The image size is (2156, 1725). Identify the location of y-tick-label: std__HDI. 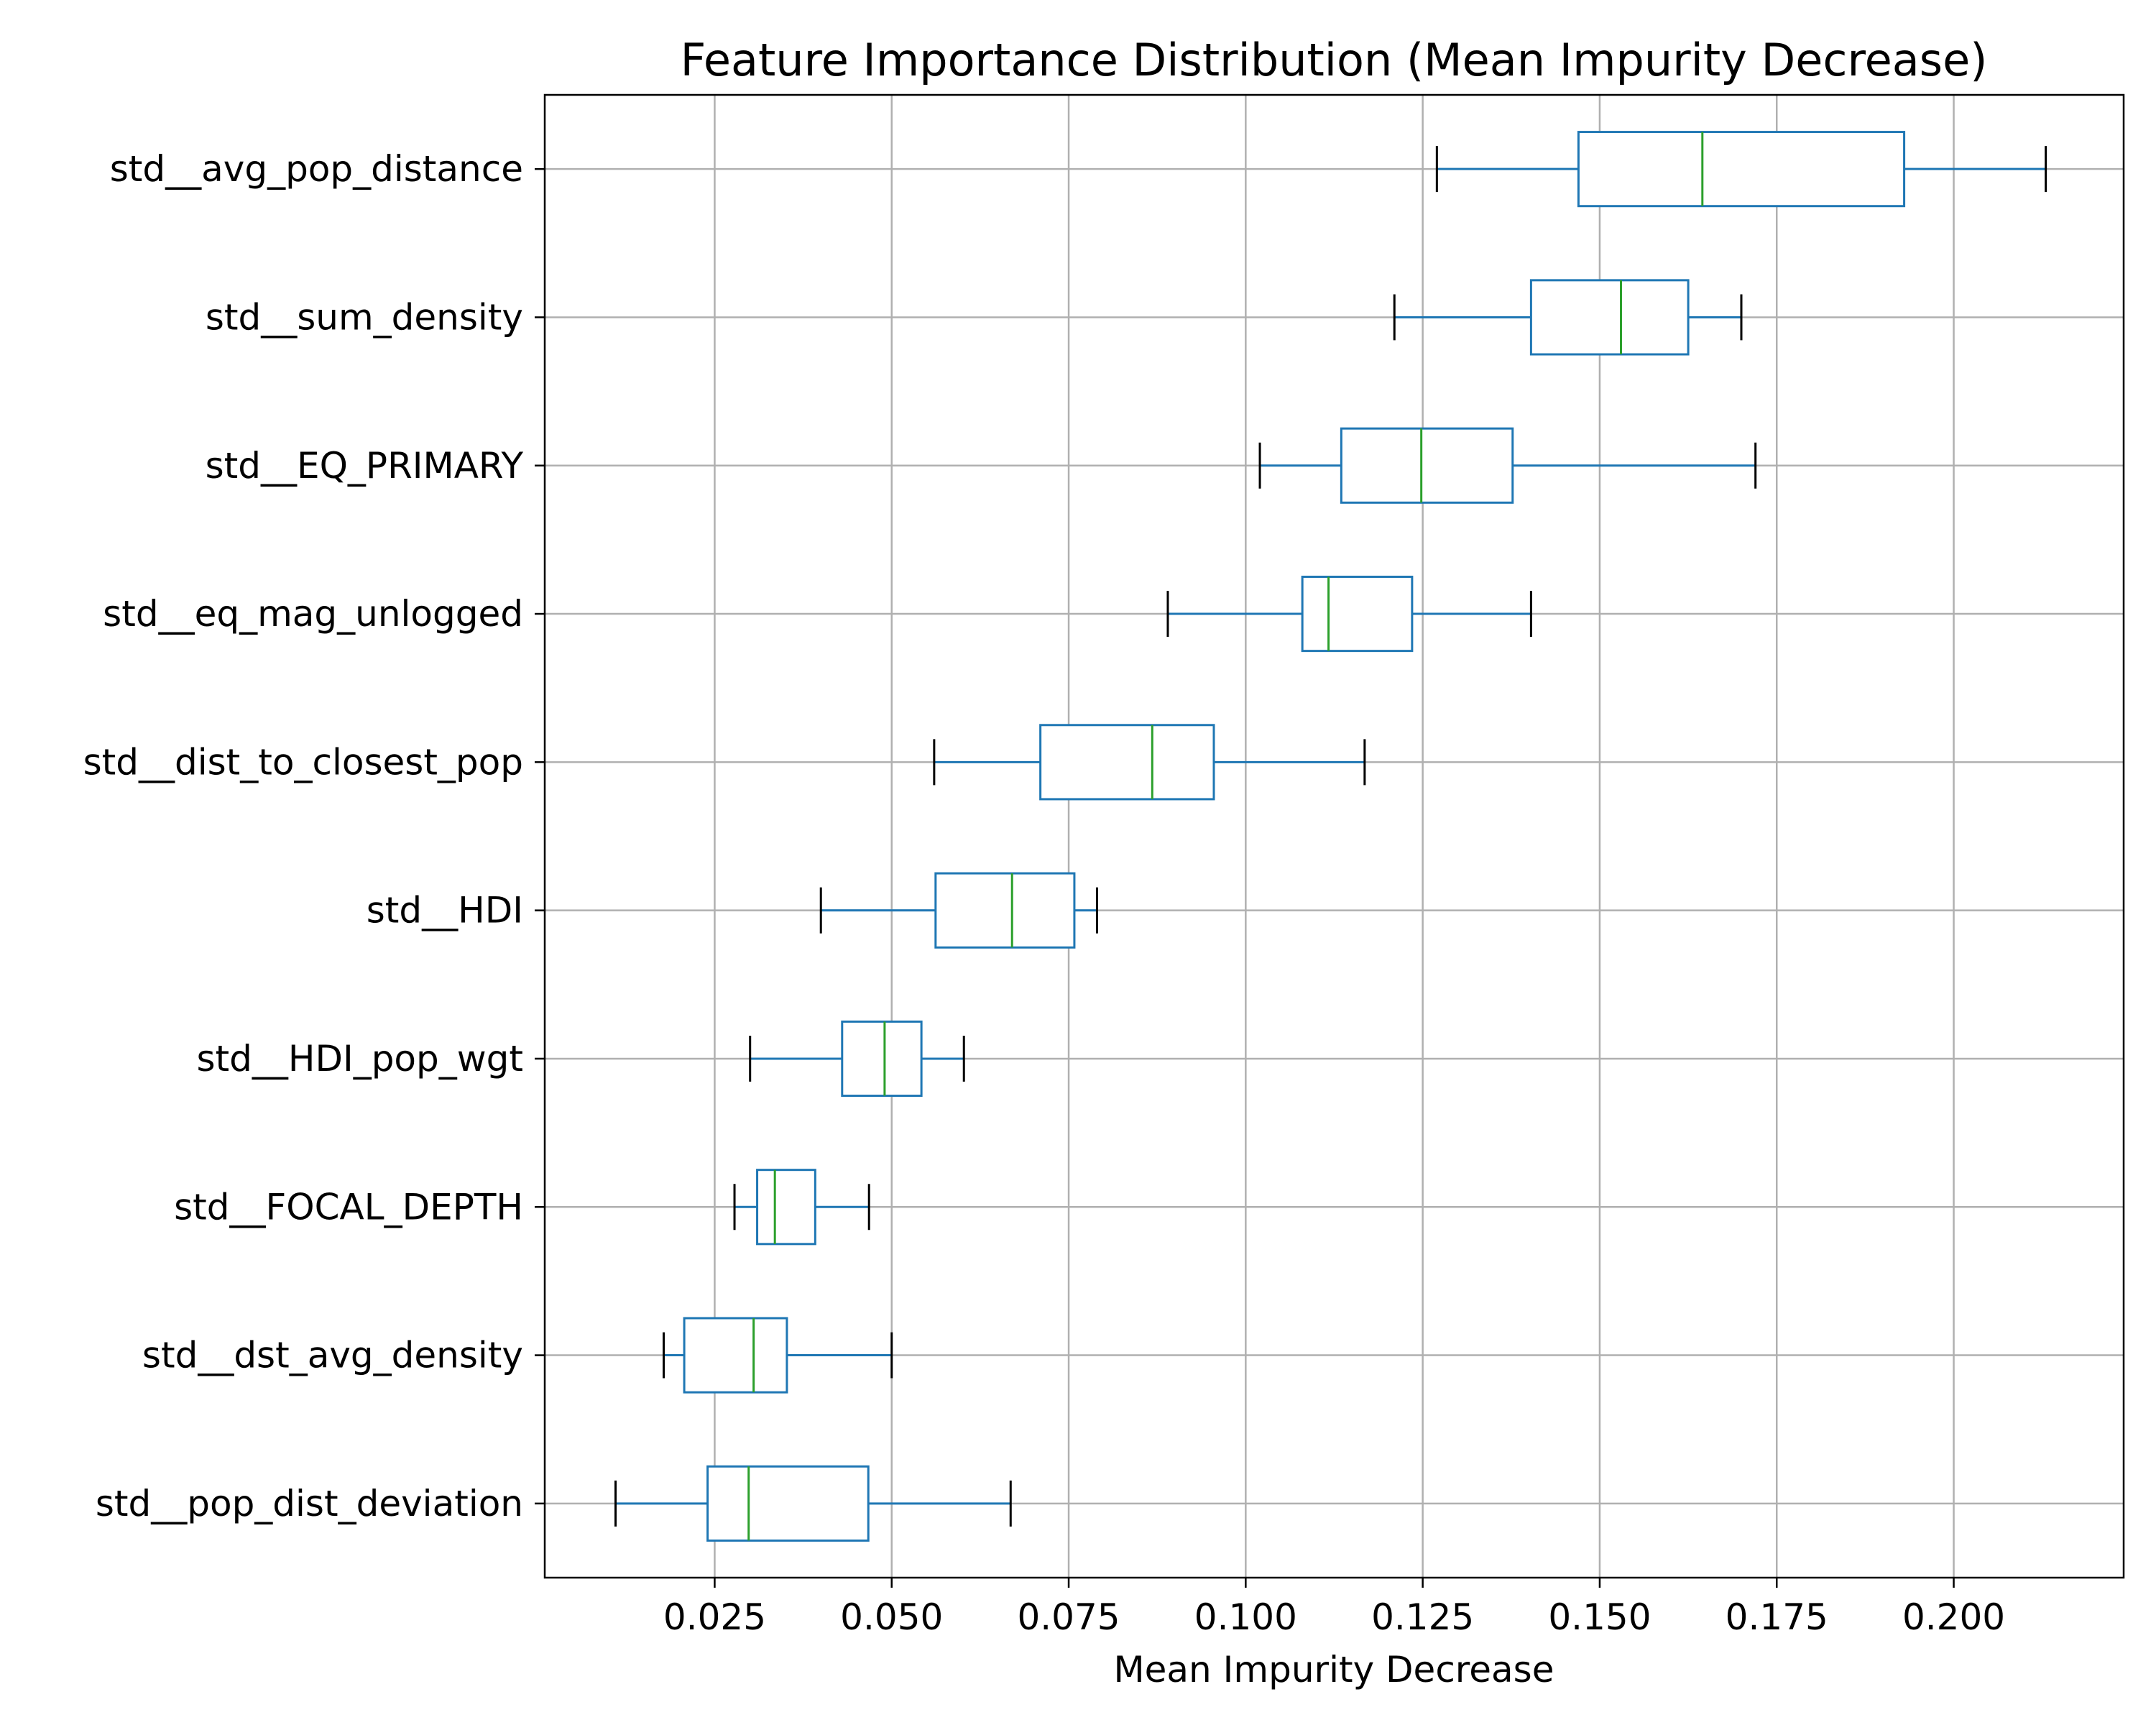
(445, 911).